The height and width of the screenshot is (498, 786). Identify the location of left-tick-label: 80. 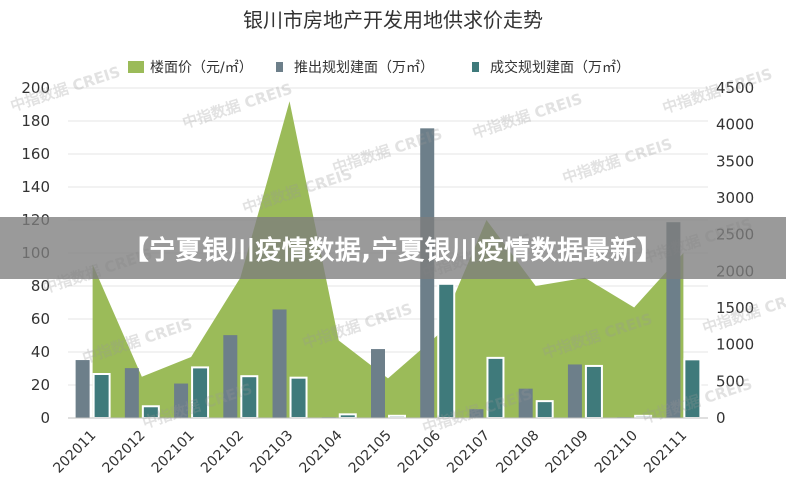
(40, 286).